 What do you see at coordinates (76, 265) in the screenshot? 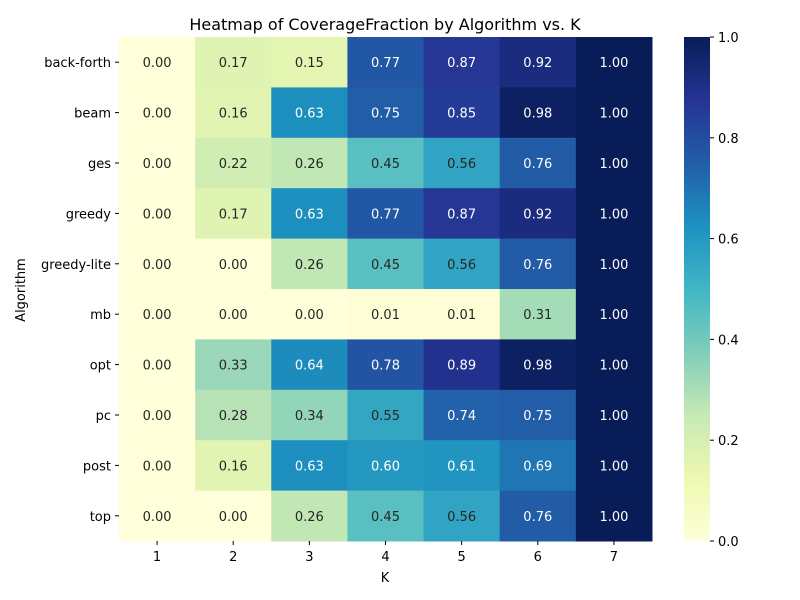
I see `y-tick-label: greedy-lite` at bounding box center [76, 265].